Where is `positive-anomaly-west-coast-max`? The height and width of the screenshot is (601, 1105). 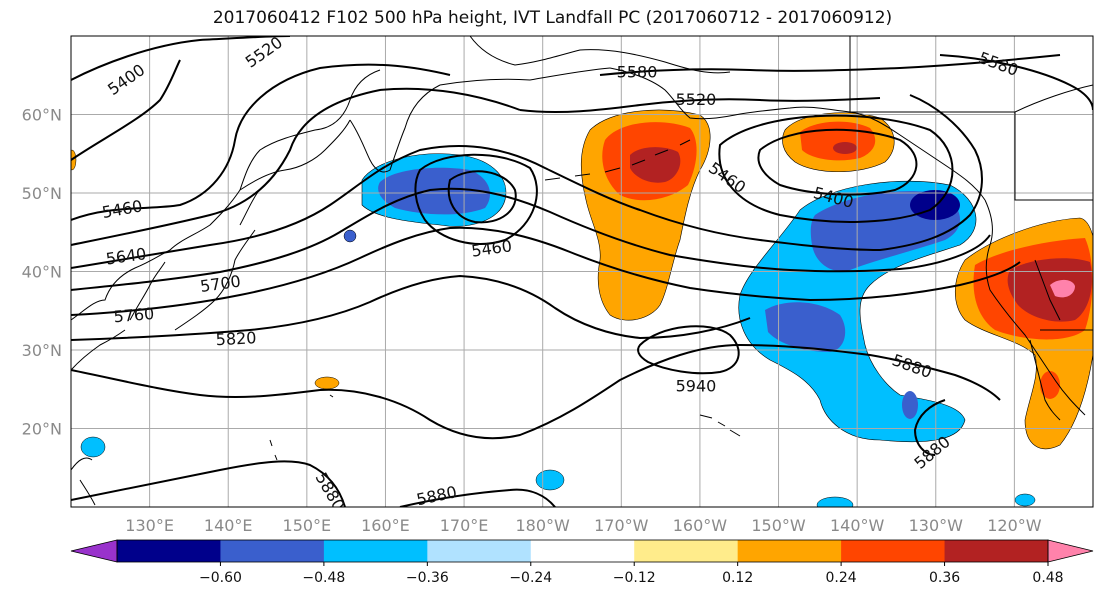
positive-anomaly-west-coast-max is located at coordinates (1049, 290).